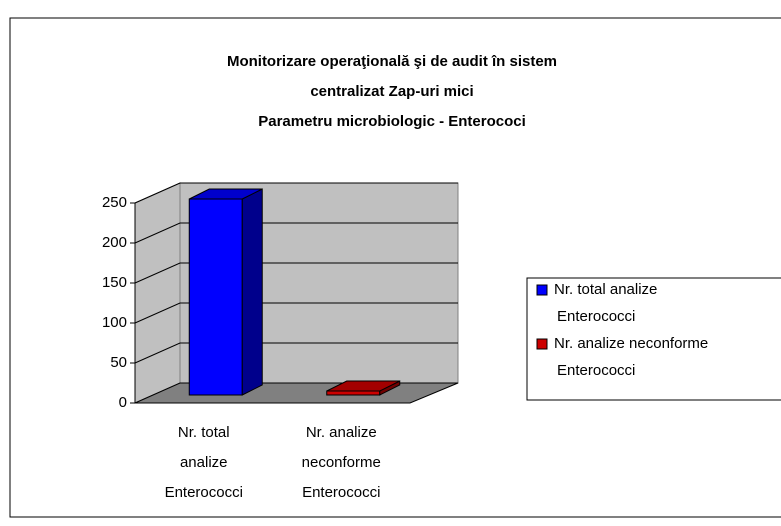 The image size is (781, 526). What do you see at coordinates (114, 322) in the screenshot?
I see `y-tick-label: 100` at bounding box center [114, 322].